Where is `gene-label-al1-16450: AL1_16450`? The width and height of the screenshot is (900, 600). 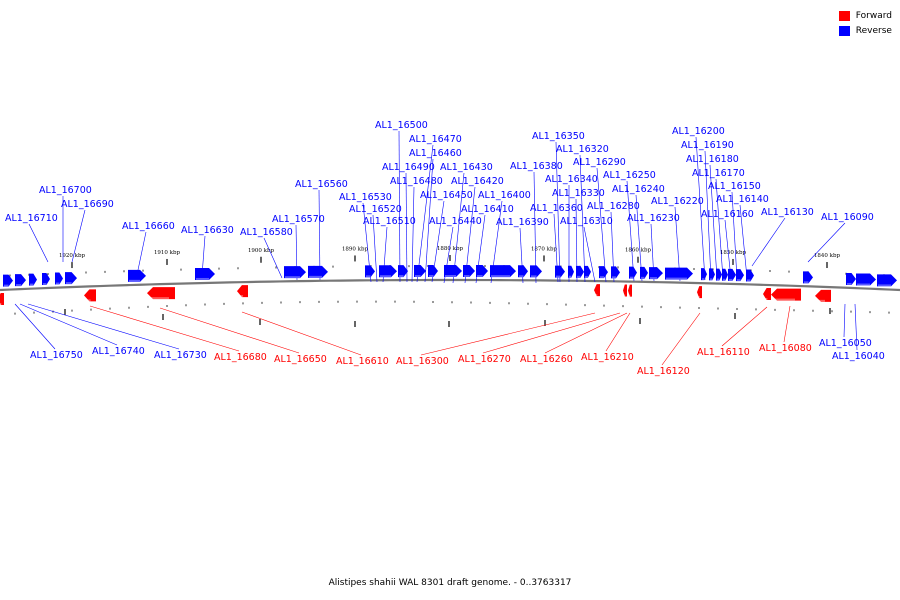 gene-label-al1-16450: AL1_16450 is located at coordinates (446, 195).